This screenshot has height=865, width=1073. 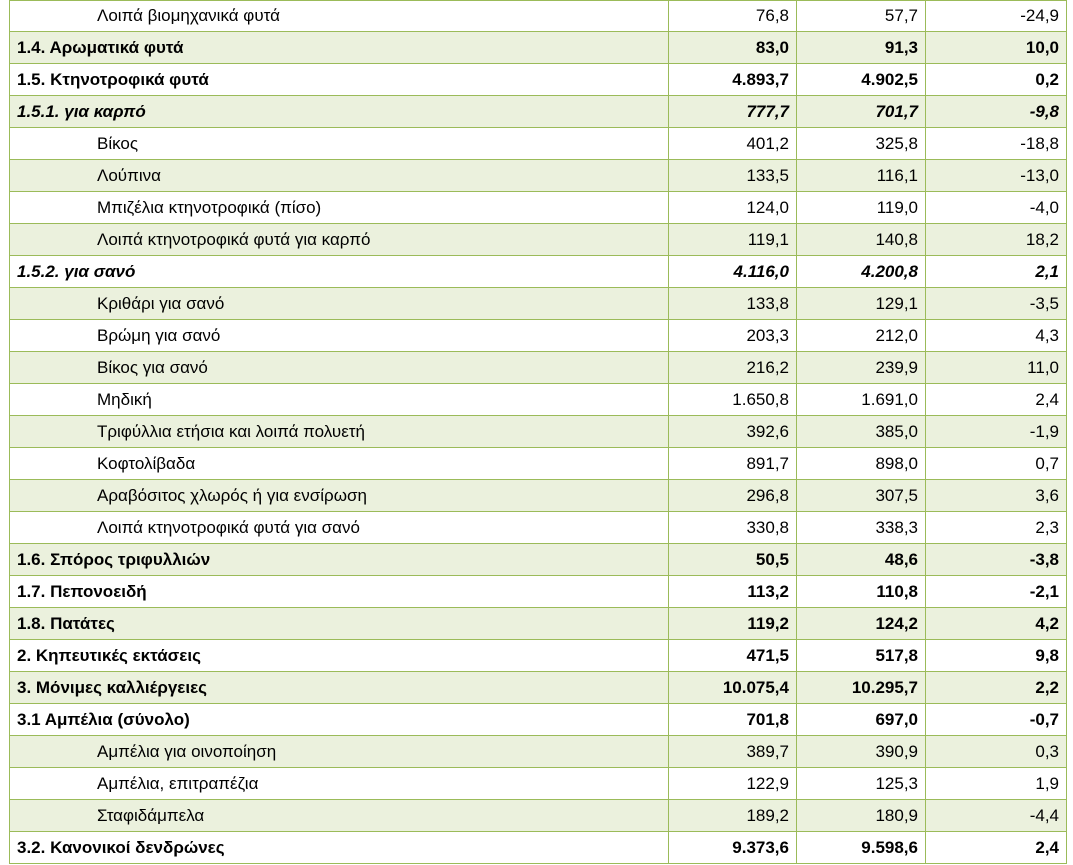 I want to click on value-col-2: 385,0, so click(x=861, y=431).